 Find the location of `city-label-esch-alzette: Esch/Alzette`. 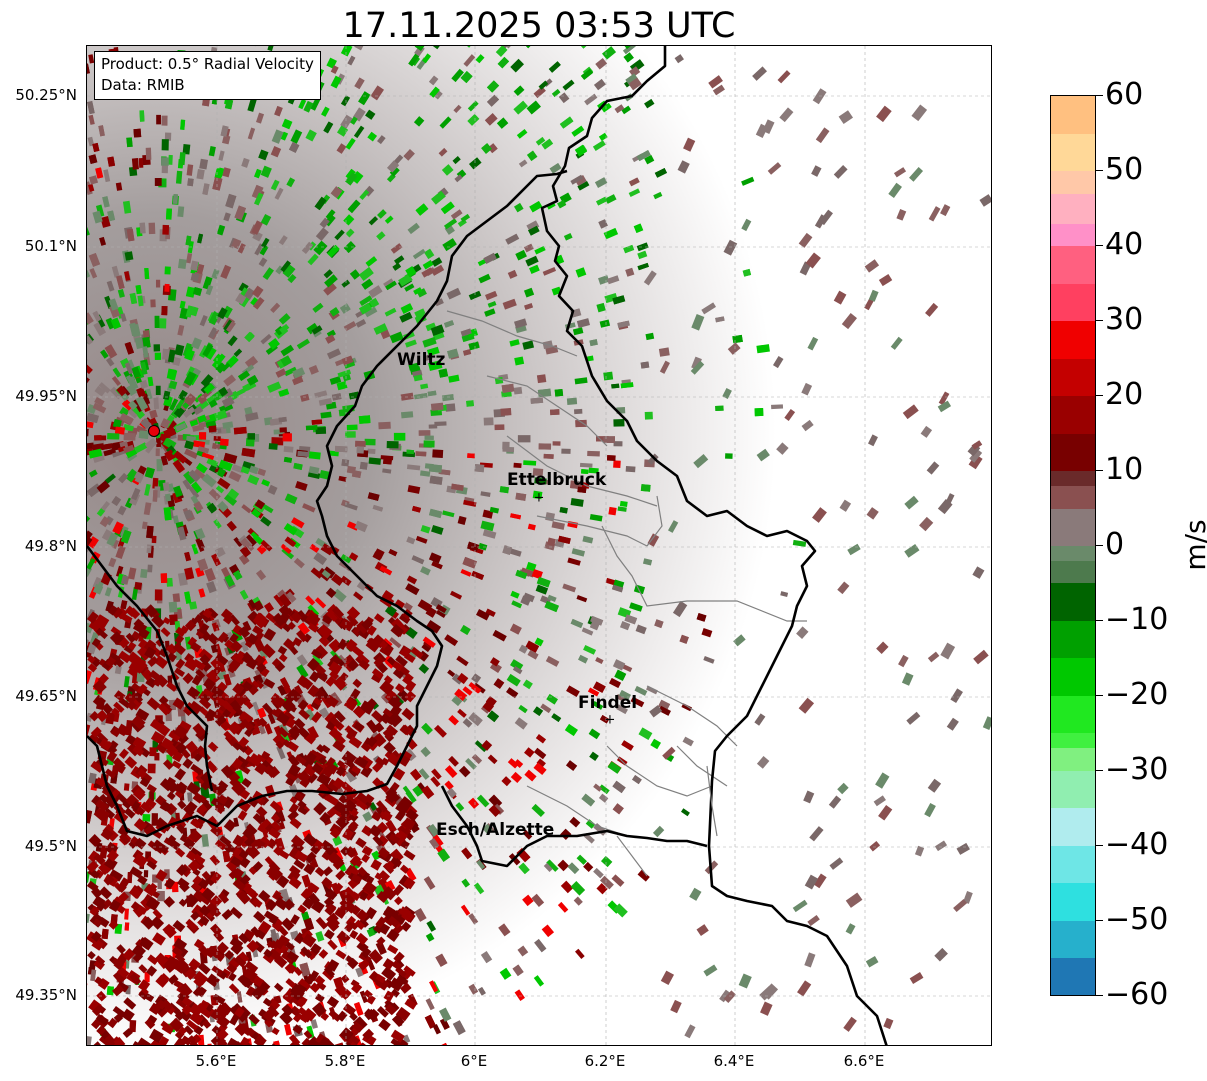

city-label-esch-alzette: Esch/Alzette is located at coordinates (495, 830).